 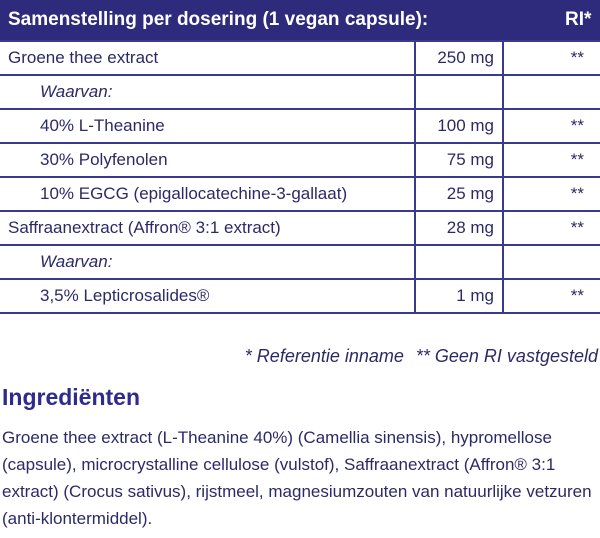 What do you see at coordinates (459, 58) in the screenshot?
I see `cell-amount: 250 mg` at bounding box center [459, 58].